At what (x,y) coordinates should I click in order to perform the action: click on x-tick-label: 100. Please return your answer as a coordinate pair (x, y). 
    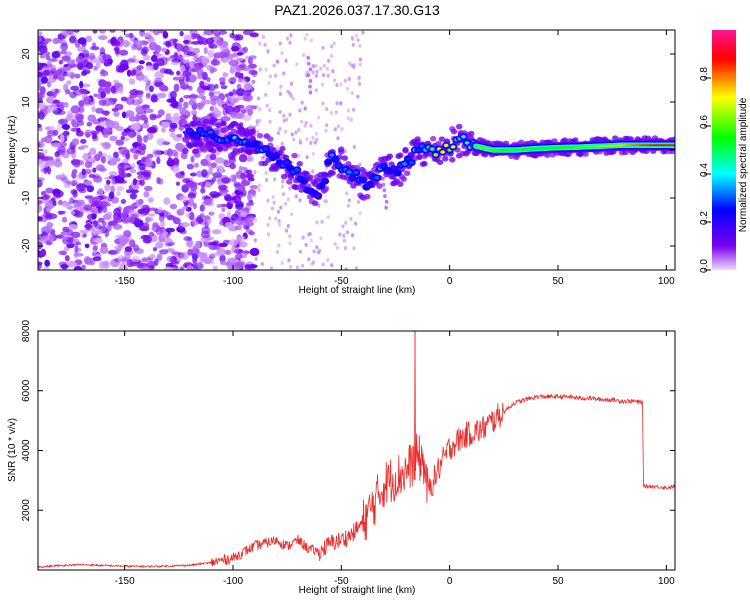
    Looking at the image, I should click on (666, 281).